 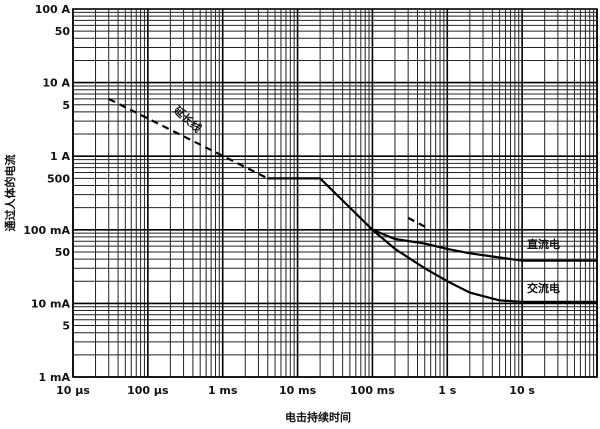 I want to click on y-tick-label: 100 A, so click(x=53, y=9).